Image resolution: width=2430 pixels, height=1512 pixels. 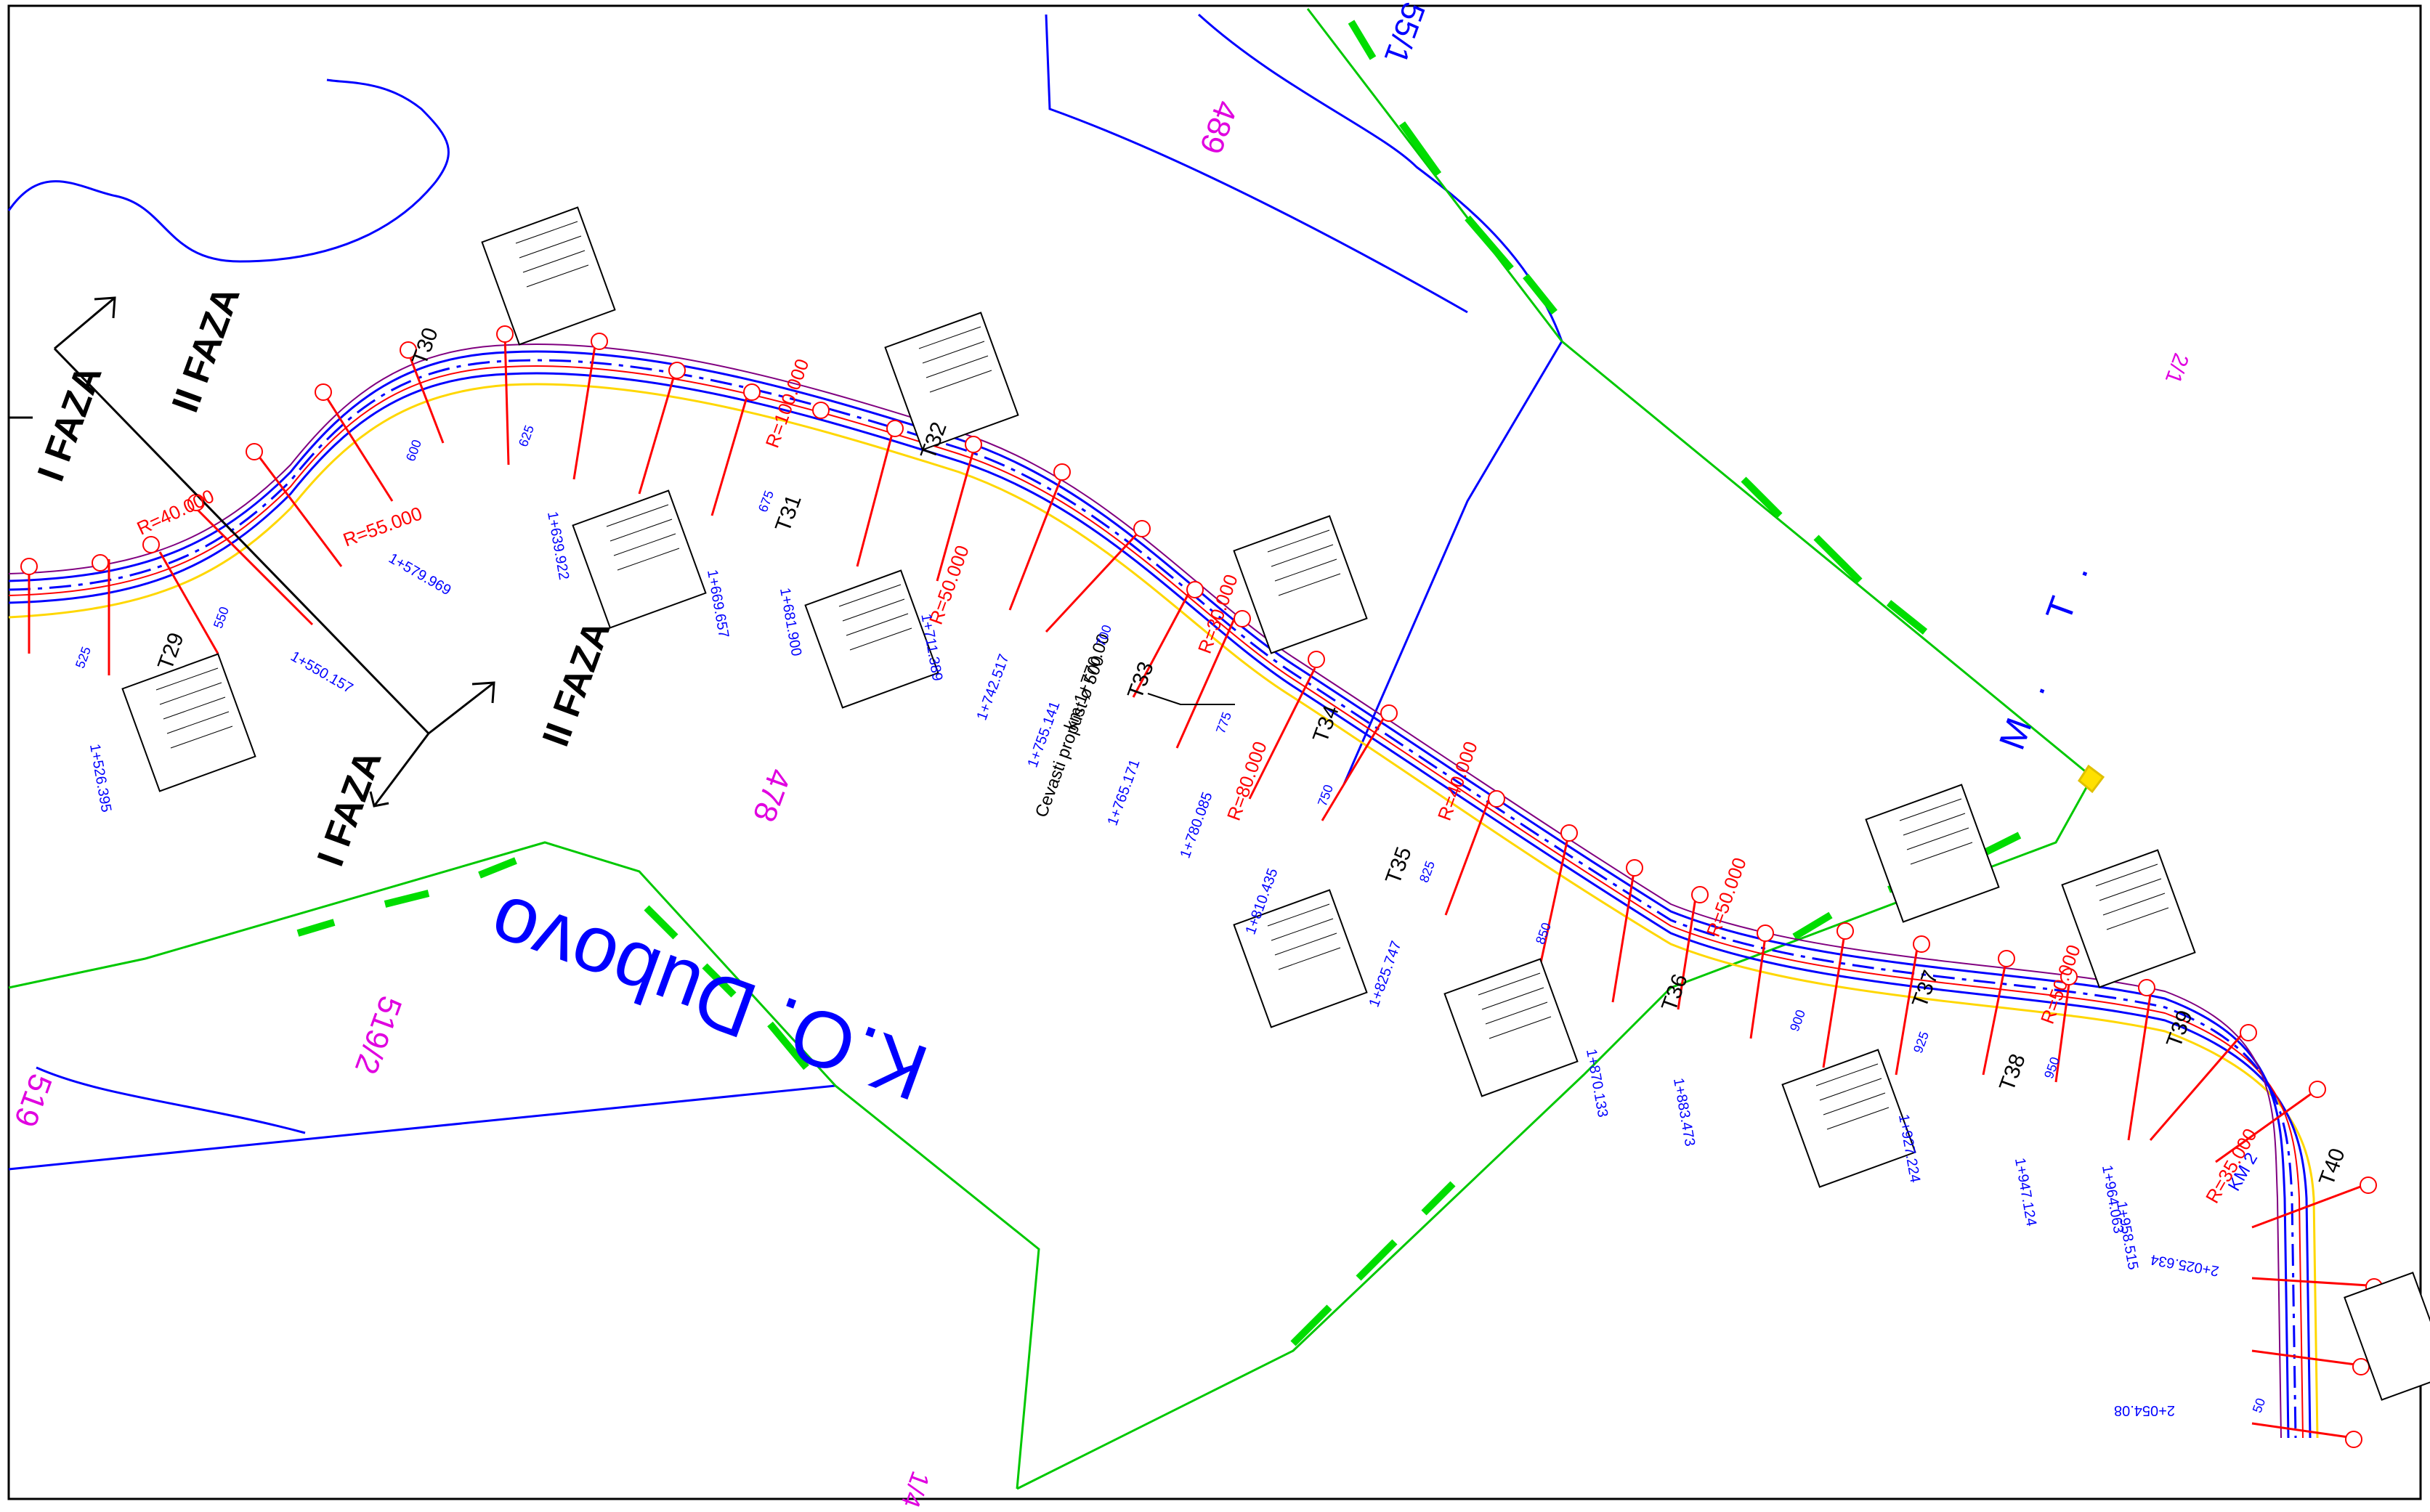 I want to click on chainage-label: 2+054.08, so click(x=2144, y=1410).